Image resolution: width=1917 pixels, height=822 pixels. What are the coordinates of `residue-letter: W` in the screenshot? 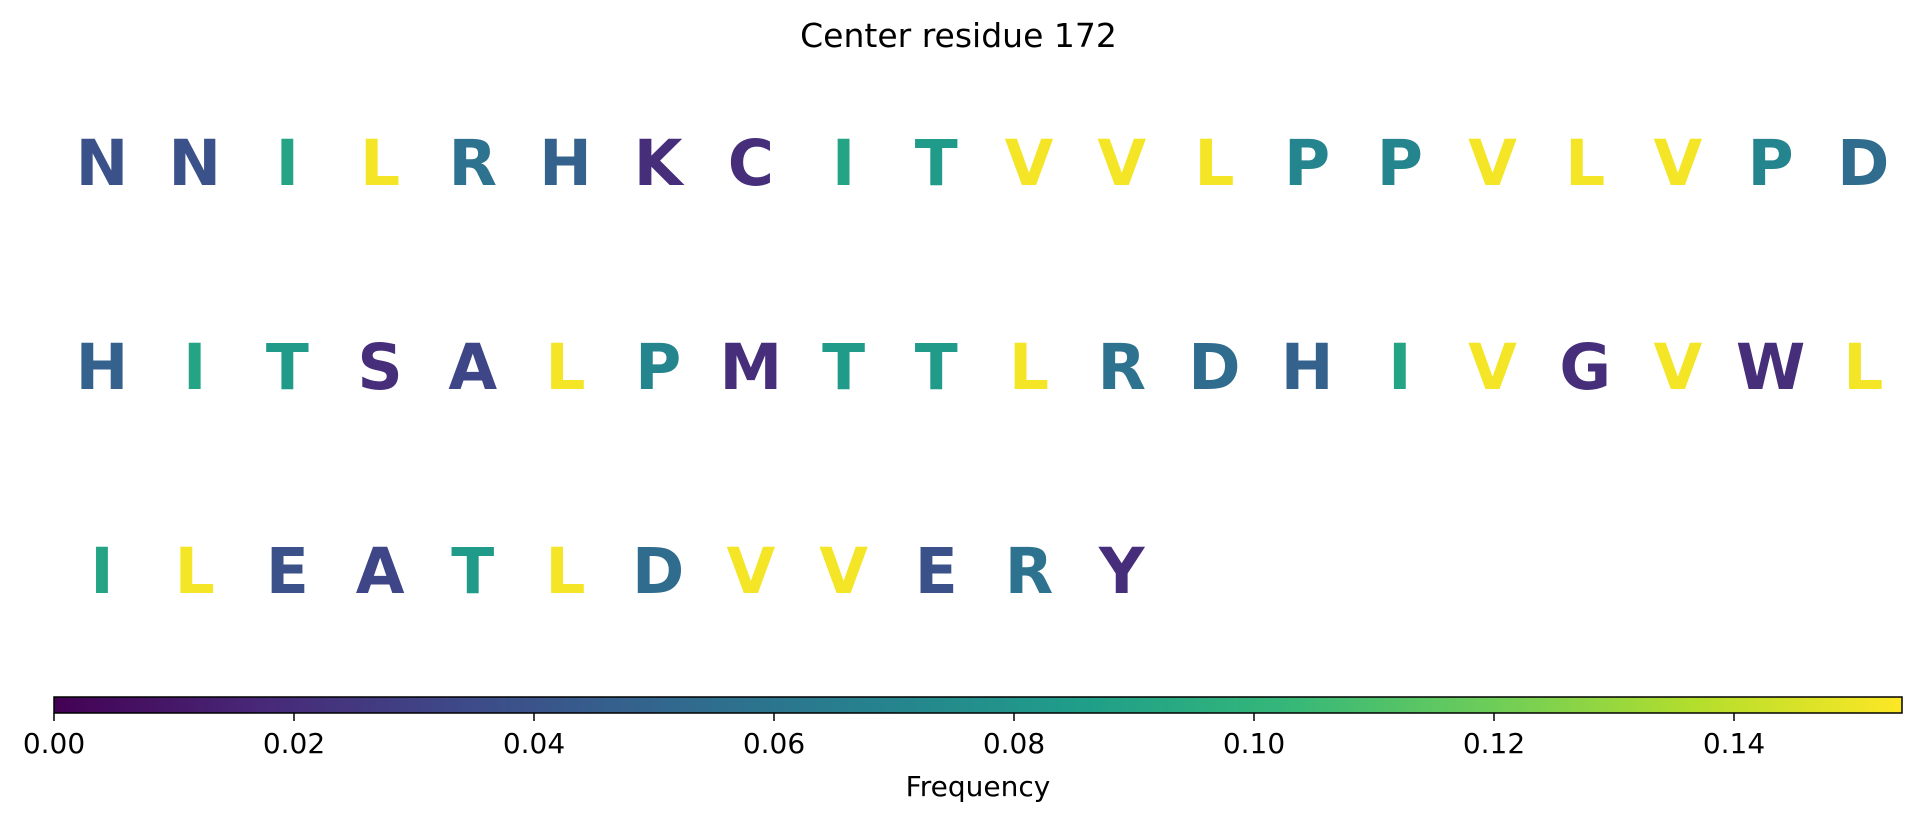 It's located at (1771, 367).